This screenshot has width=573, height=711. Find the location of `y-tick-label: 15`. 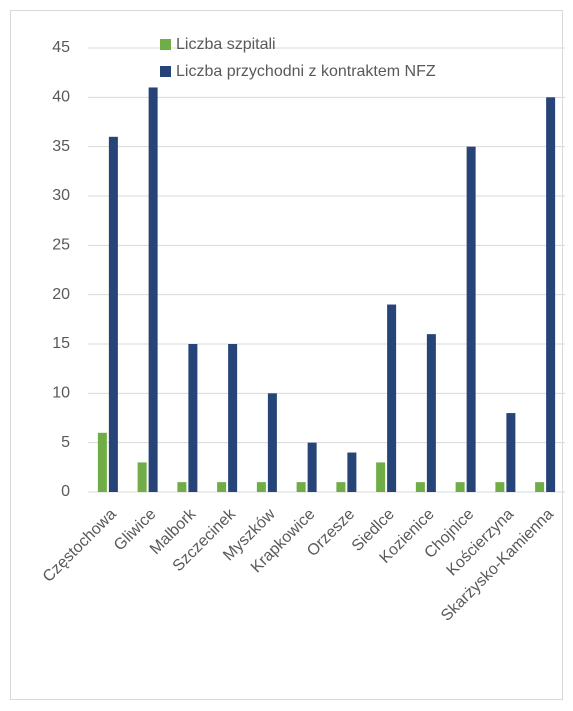

y-tick-label: 15 is located at coordinates (61, 343).